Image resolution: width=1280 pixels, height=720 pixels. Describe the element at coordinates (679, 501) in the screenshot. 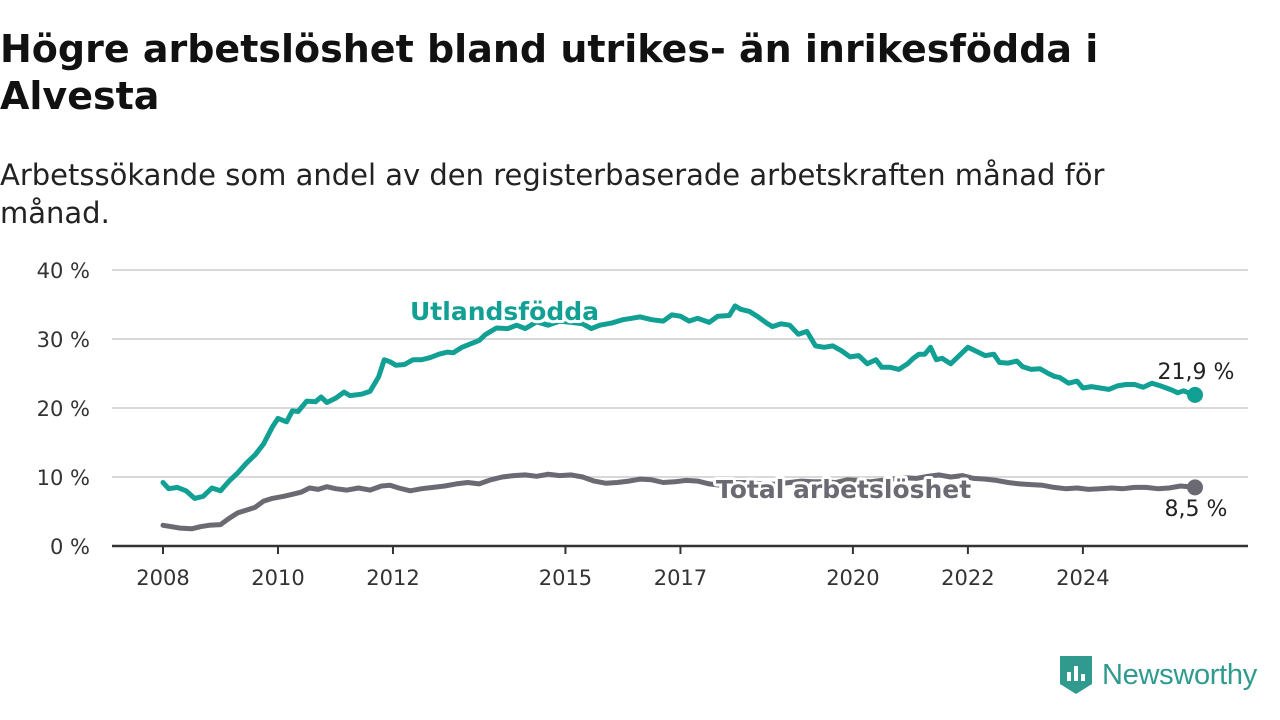

I see `series-line-total` at that location.